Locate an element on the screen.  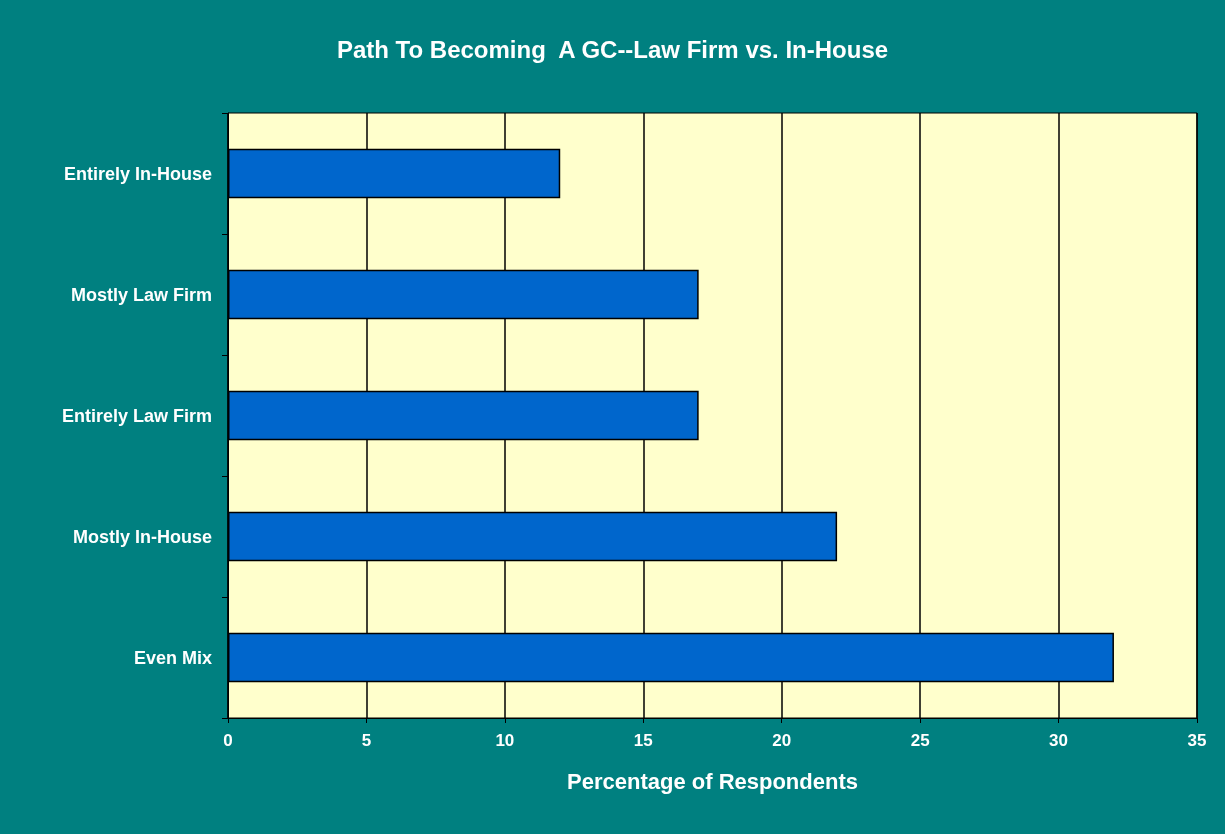
x-tick-label: 30 is located at coordinates (1059, 740).